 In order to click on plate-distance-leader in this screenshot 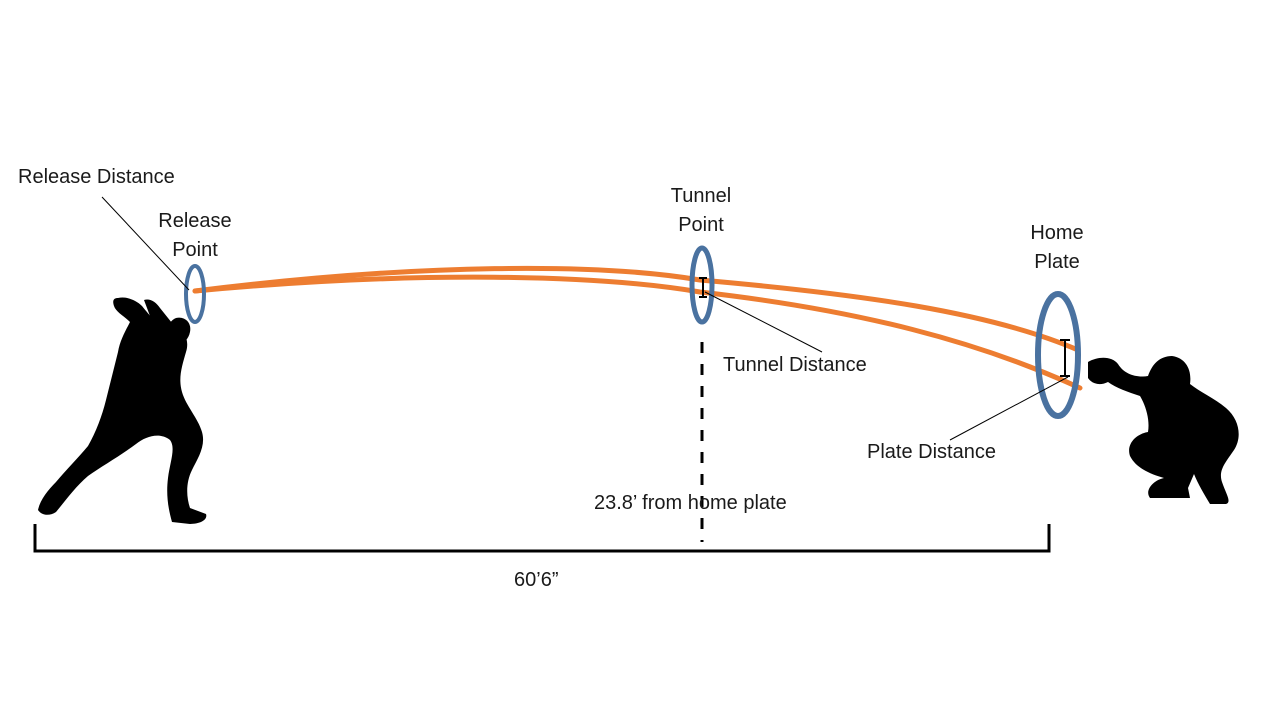, I will do `click(1009, 408)`.